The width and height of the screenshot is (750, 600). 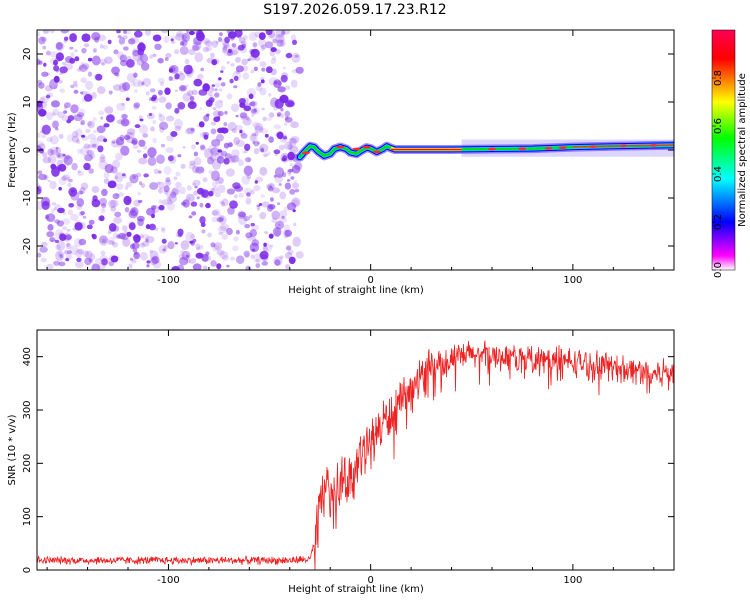 I want to click on snr-y-tick-label: 200, so click(x=27, y=463).